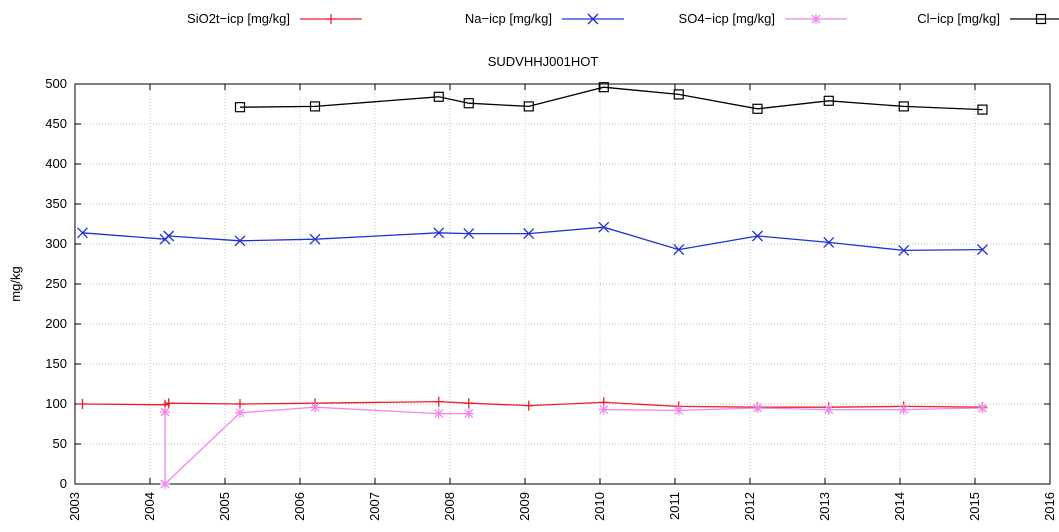  What do you see at coordinates (149, 506) in the screenshot?
I see `x-tick-label: 2004` at bounding box center [149, 506].